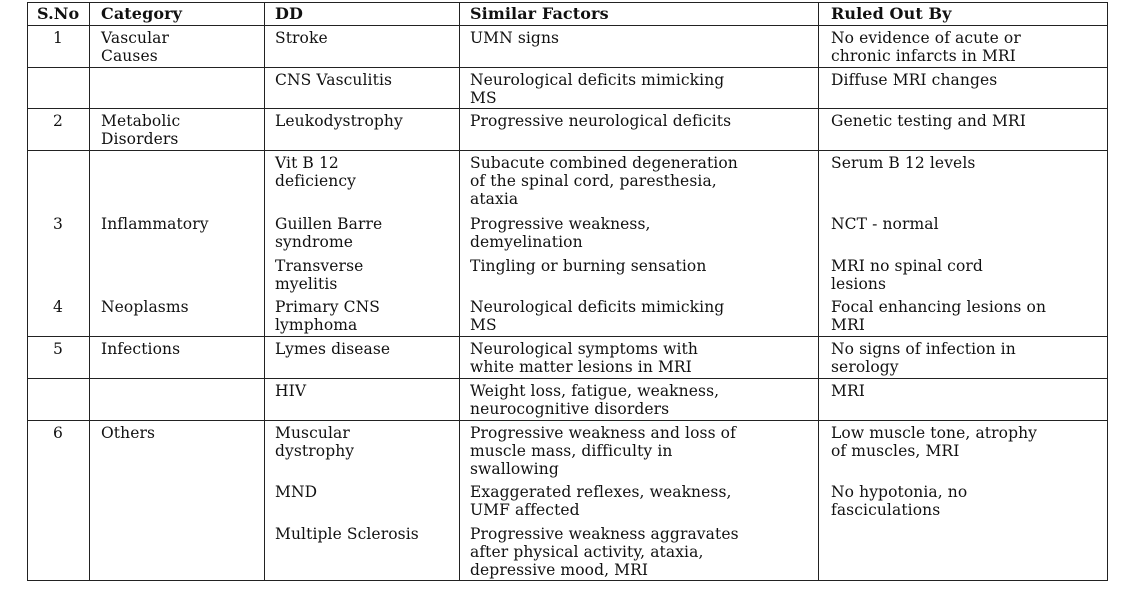 The image size is (1128, 590). I want to click on cell-category: Infections, so click(141, 349).